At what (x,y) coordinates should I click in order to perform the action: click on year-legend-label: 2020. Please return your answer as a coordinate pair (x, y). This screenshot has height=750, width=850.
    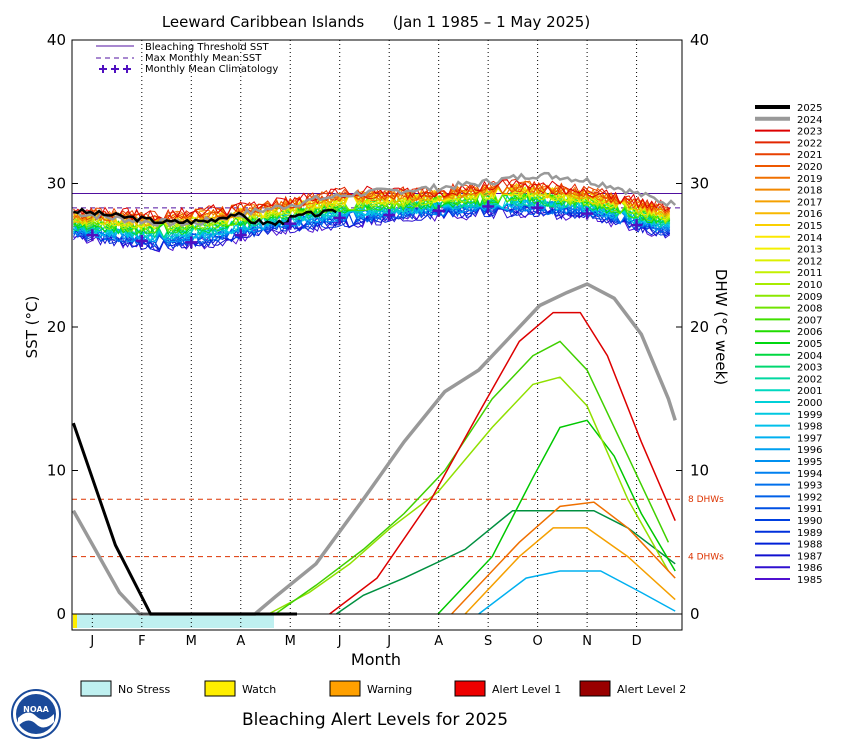
    Looking at the image, I should click on (809, 167).